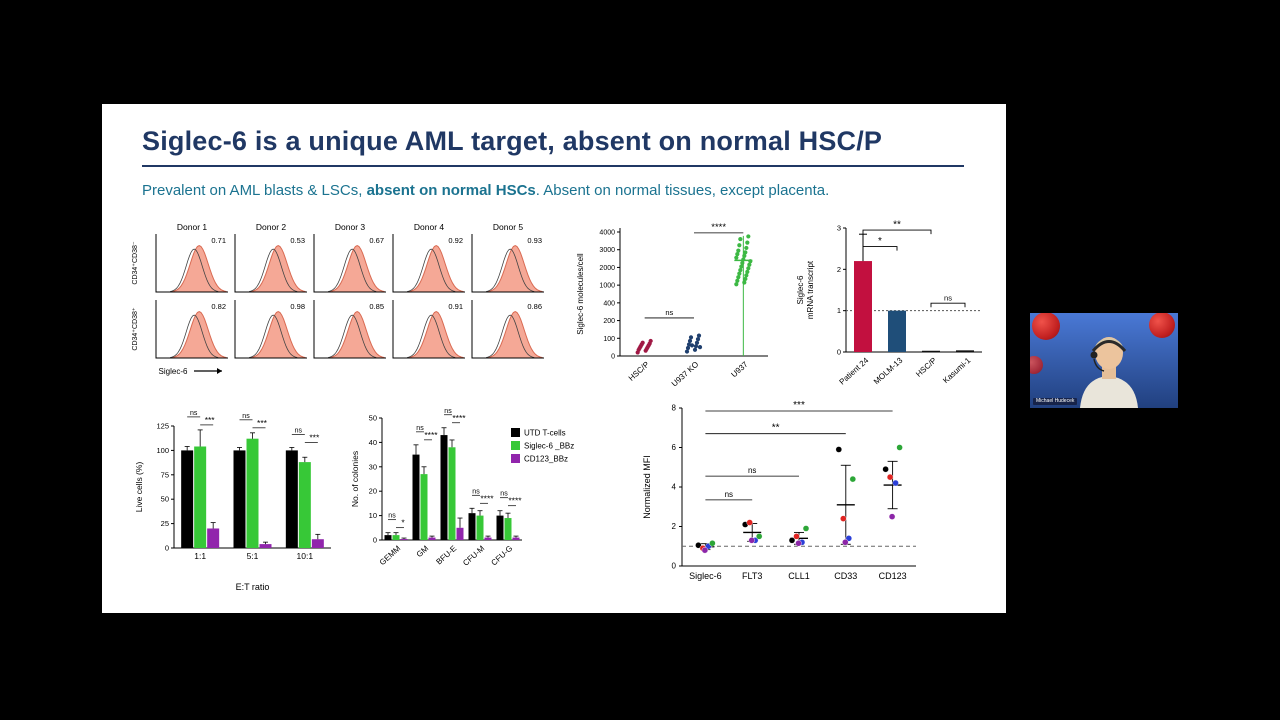  What do you see at coordinates (218, 240) in the screenshot?
I see `svg-text: 0.71` at bounding box center [218, 240].